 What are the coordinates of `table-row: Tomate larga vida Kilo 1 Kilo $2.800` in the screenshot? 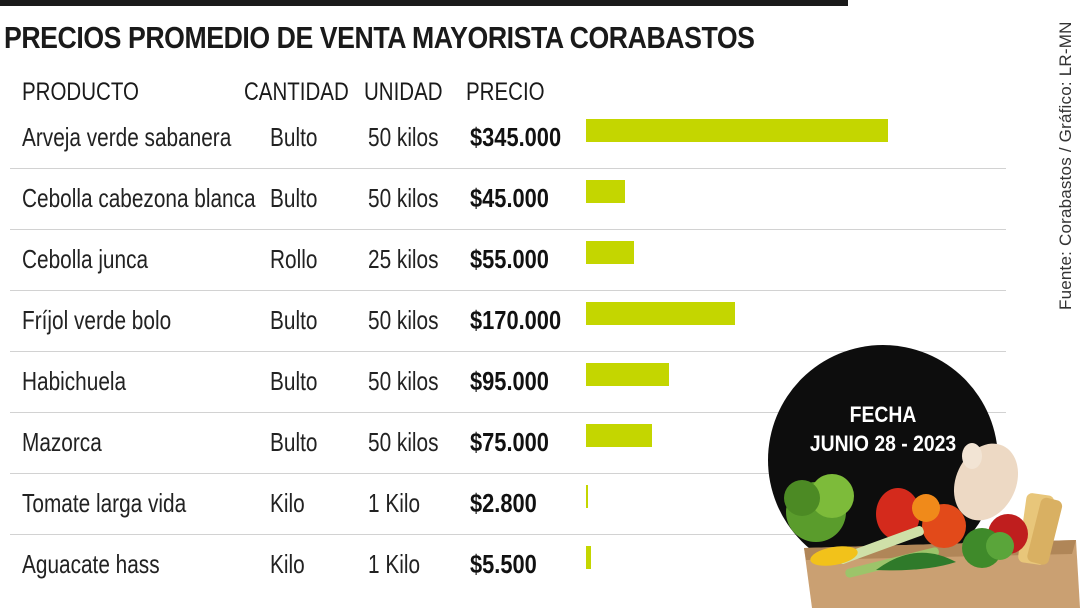 It's located at (508, 504).